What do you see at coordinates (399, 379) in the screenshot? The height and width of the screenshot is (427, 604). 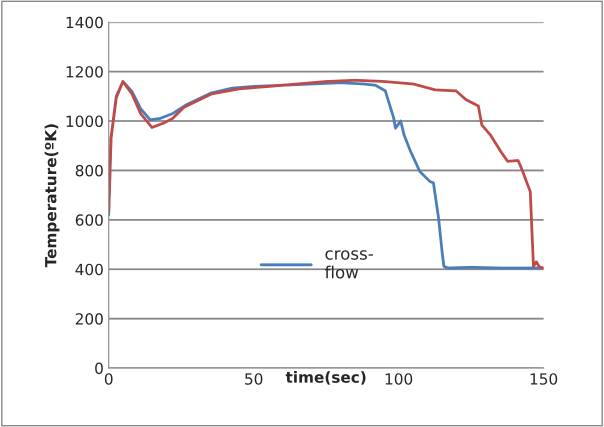 I see `x-tick-label: 100` at bounding box center [399, 379].